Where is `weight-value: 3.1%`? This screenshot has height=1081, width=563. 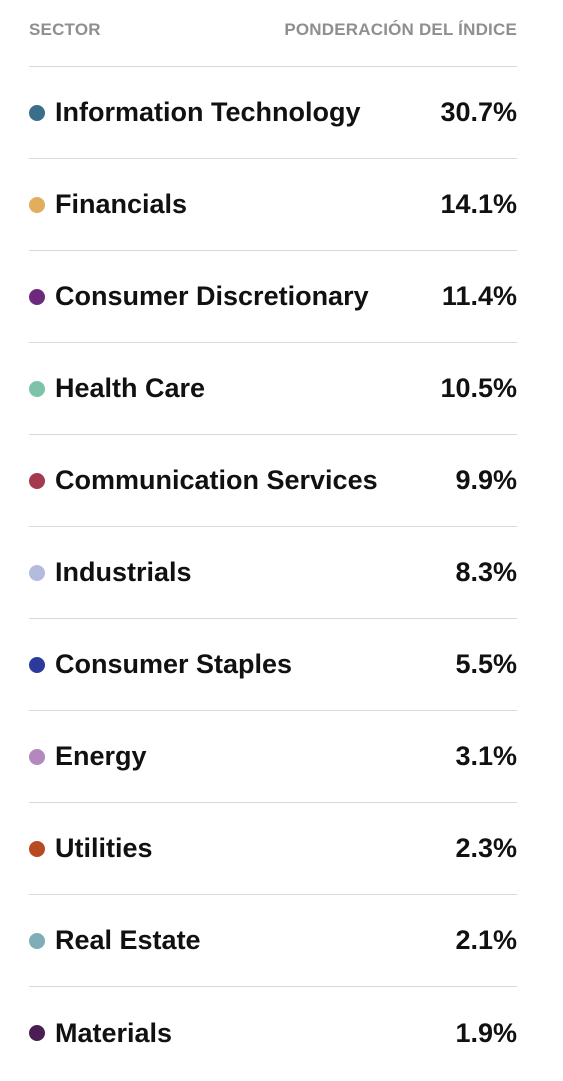 weight-value: 3.1% is located at coordinates (486, 756).